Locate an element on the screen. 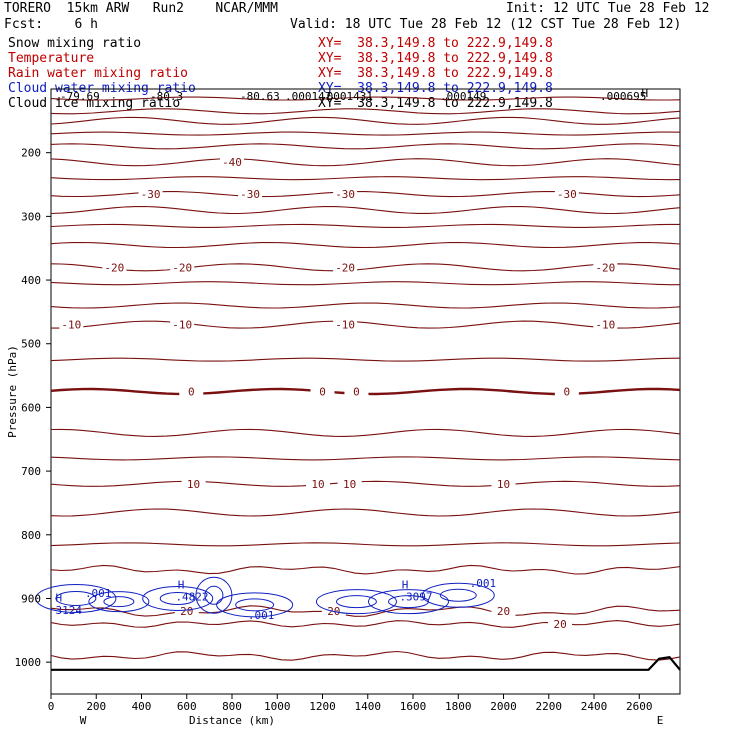  y-tick-label: 200 is located at coordinates (31, 153).